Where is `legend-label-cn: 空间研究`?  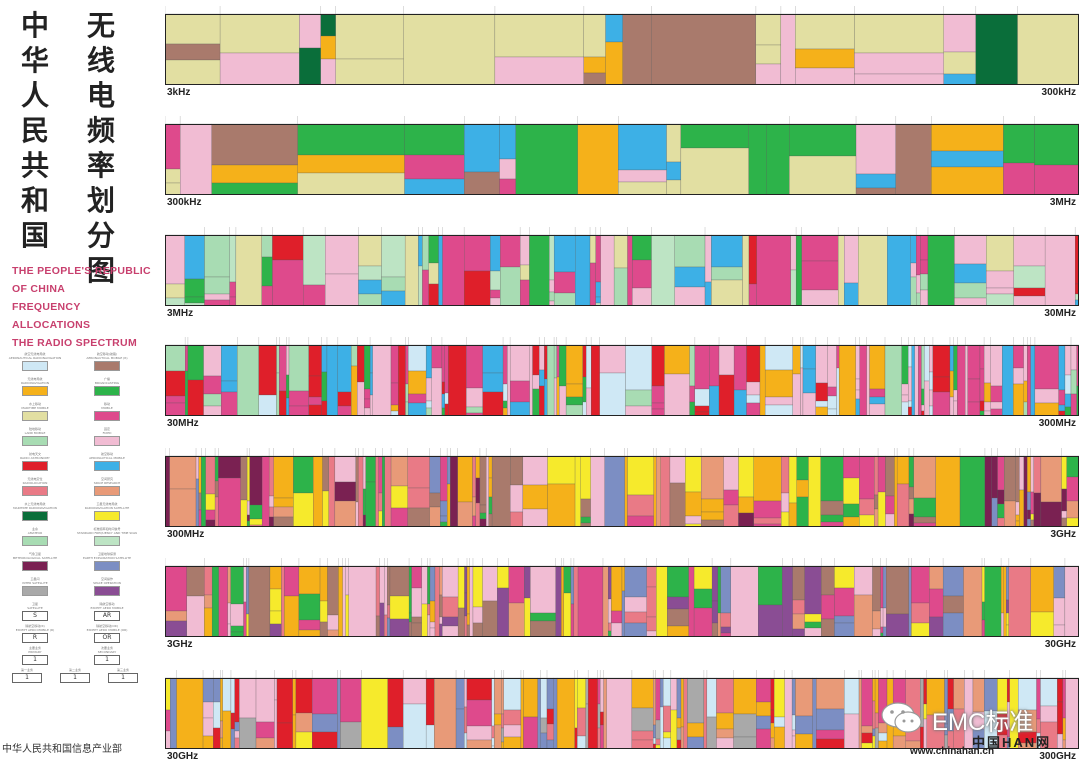
legend-label-cn: 空间研究 is located at coordinates (106, 479).